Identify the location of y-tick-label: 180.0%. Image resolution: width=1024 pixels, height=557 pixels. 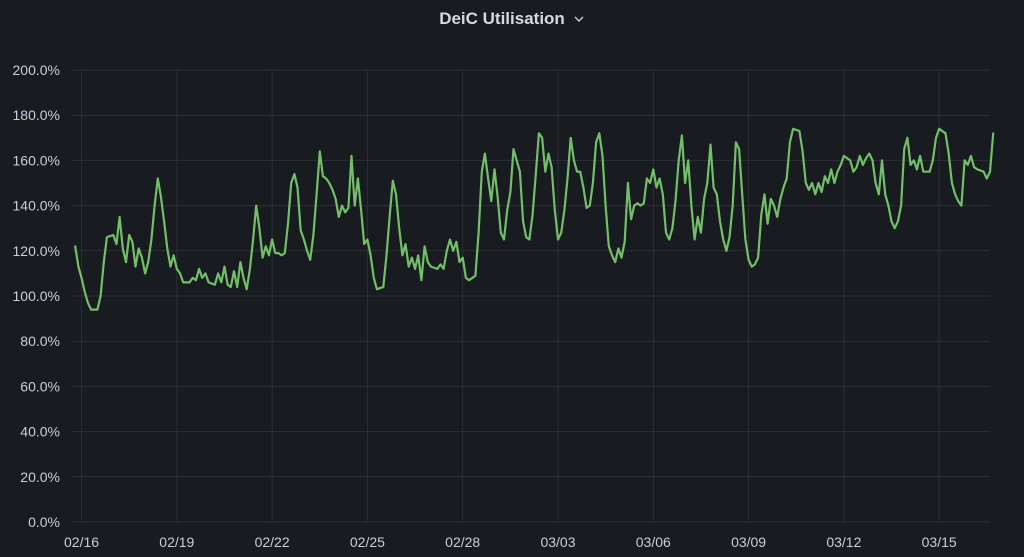
(36, 115).